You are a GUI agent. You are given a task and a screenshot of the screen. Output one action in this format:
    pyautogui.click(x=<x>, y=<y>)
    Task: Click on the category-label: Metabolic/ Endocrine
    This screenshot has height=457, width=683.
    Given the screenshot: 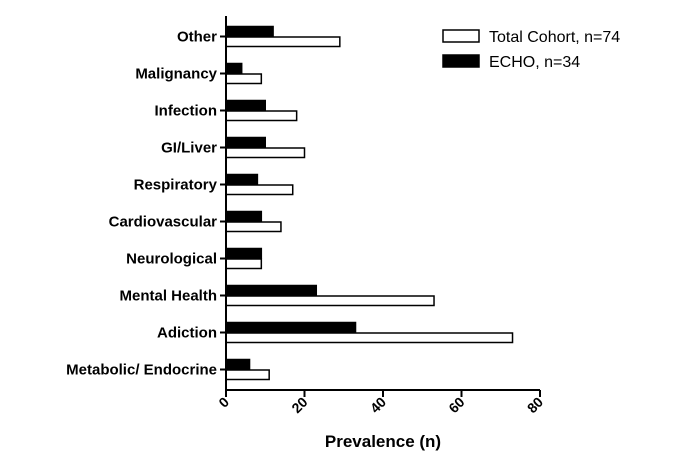 What is the action you would take?
    pyautogui.click(x=141, y=370)
    